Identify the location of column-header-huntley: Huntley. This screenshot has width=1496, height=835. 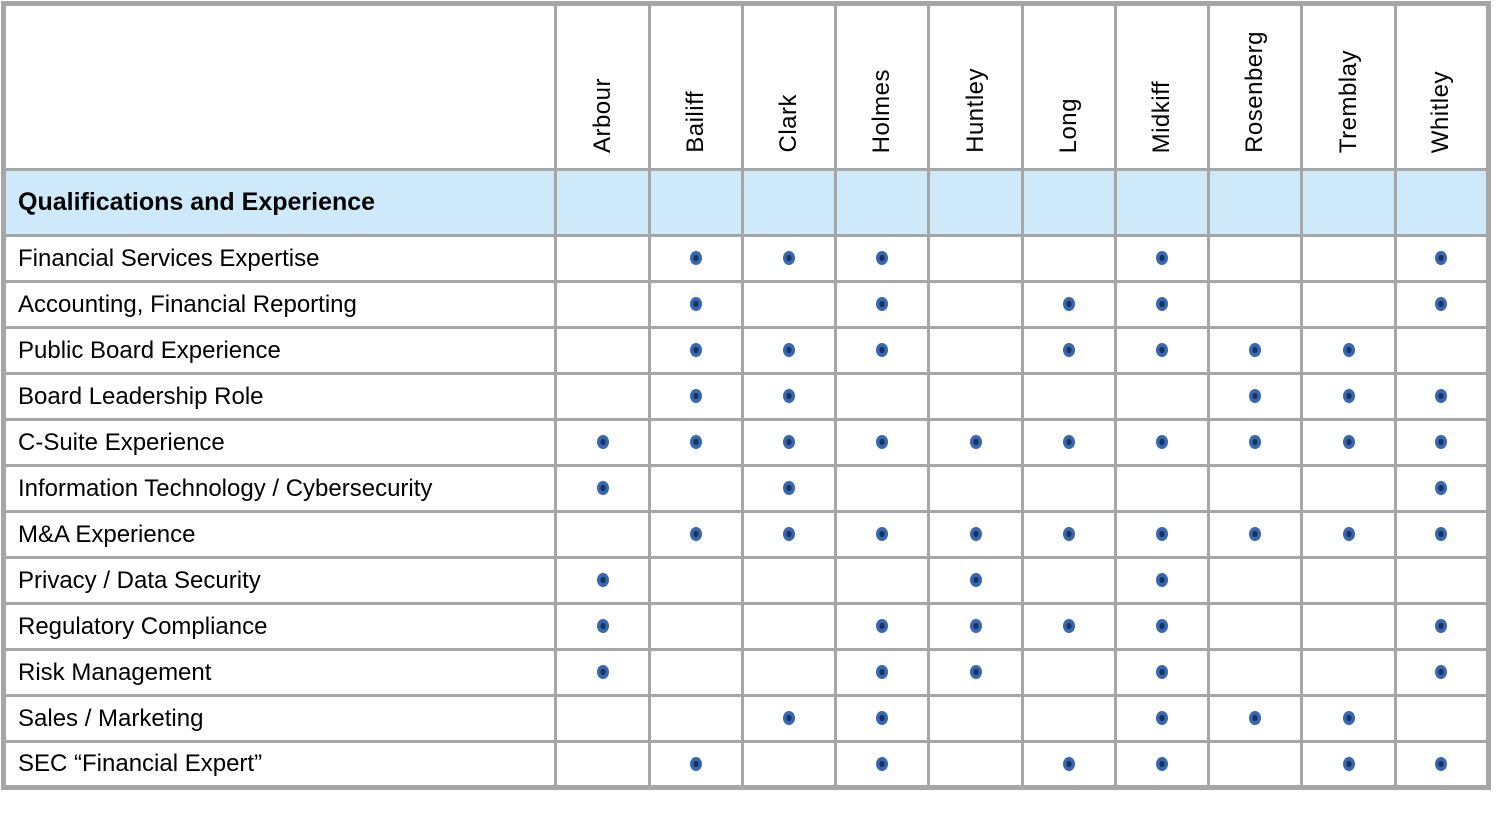
(975, 86).